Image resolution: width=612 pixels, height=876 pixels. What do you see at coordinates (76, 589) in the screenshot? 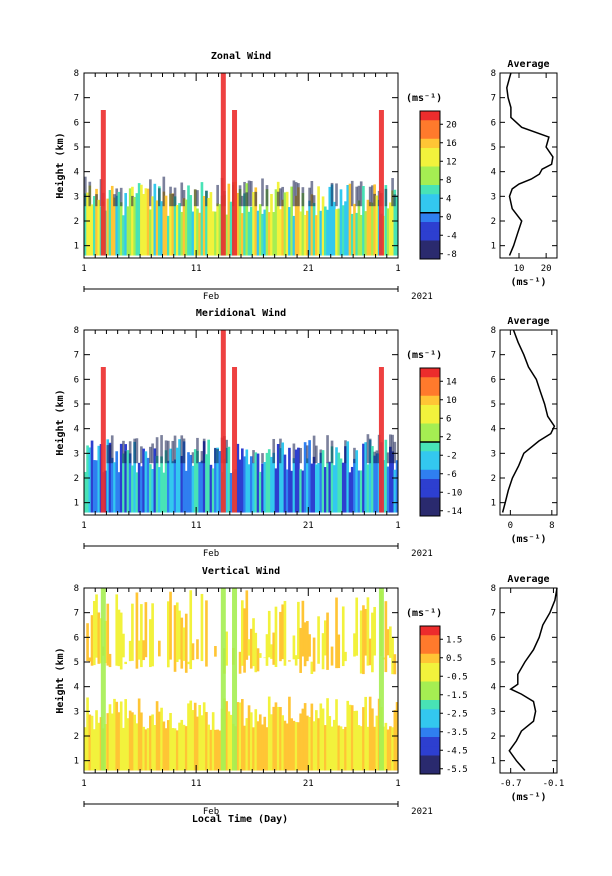
I see `y-tick-label: 8` at bounding box center [76, 589].